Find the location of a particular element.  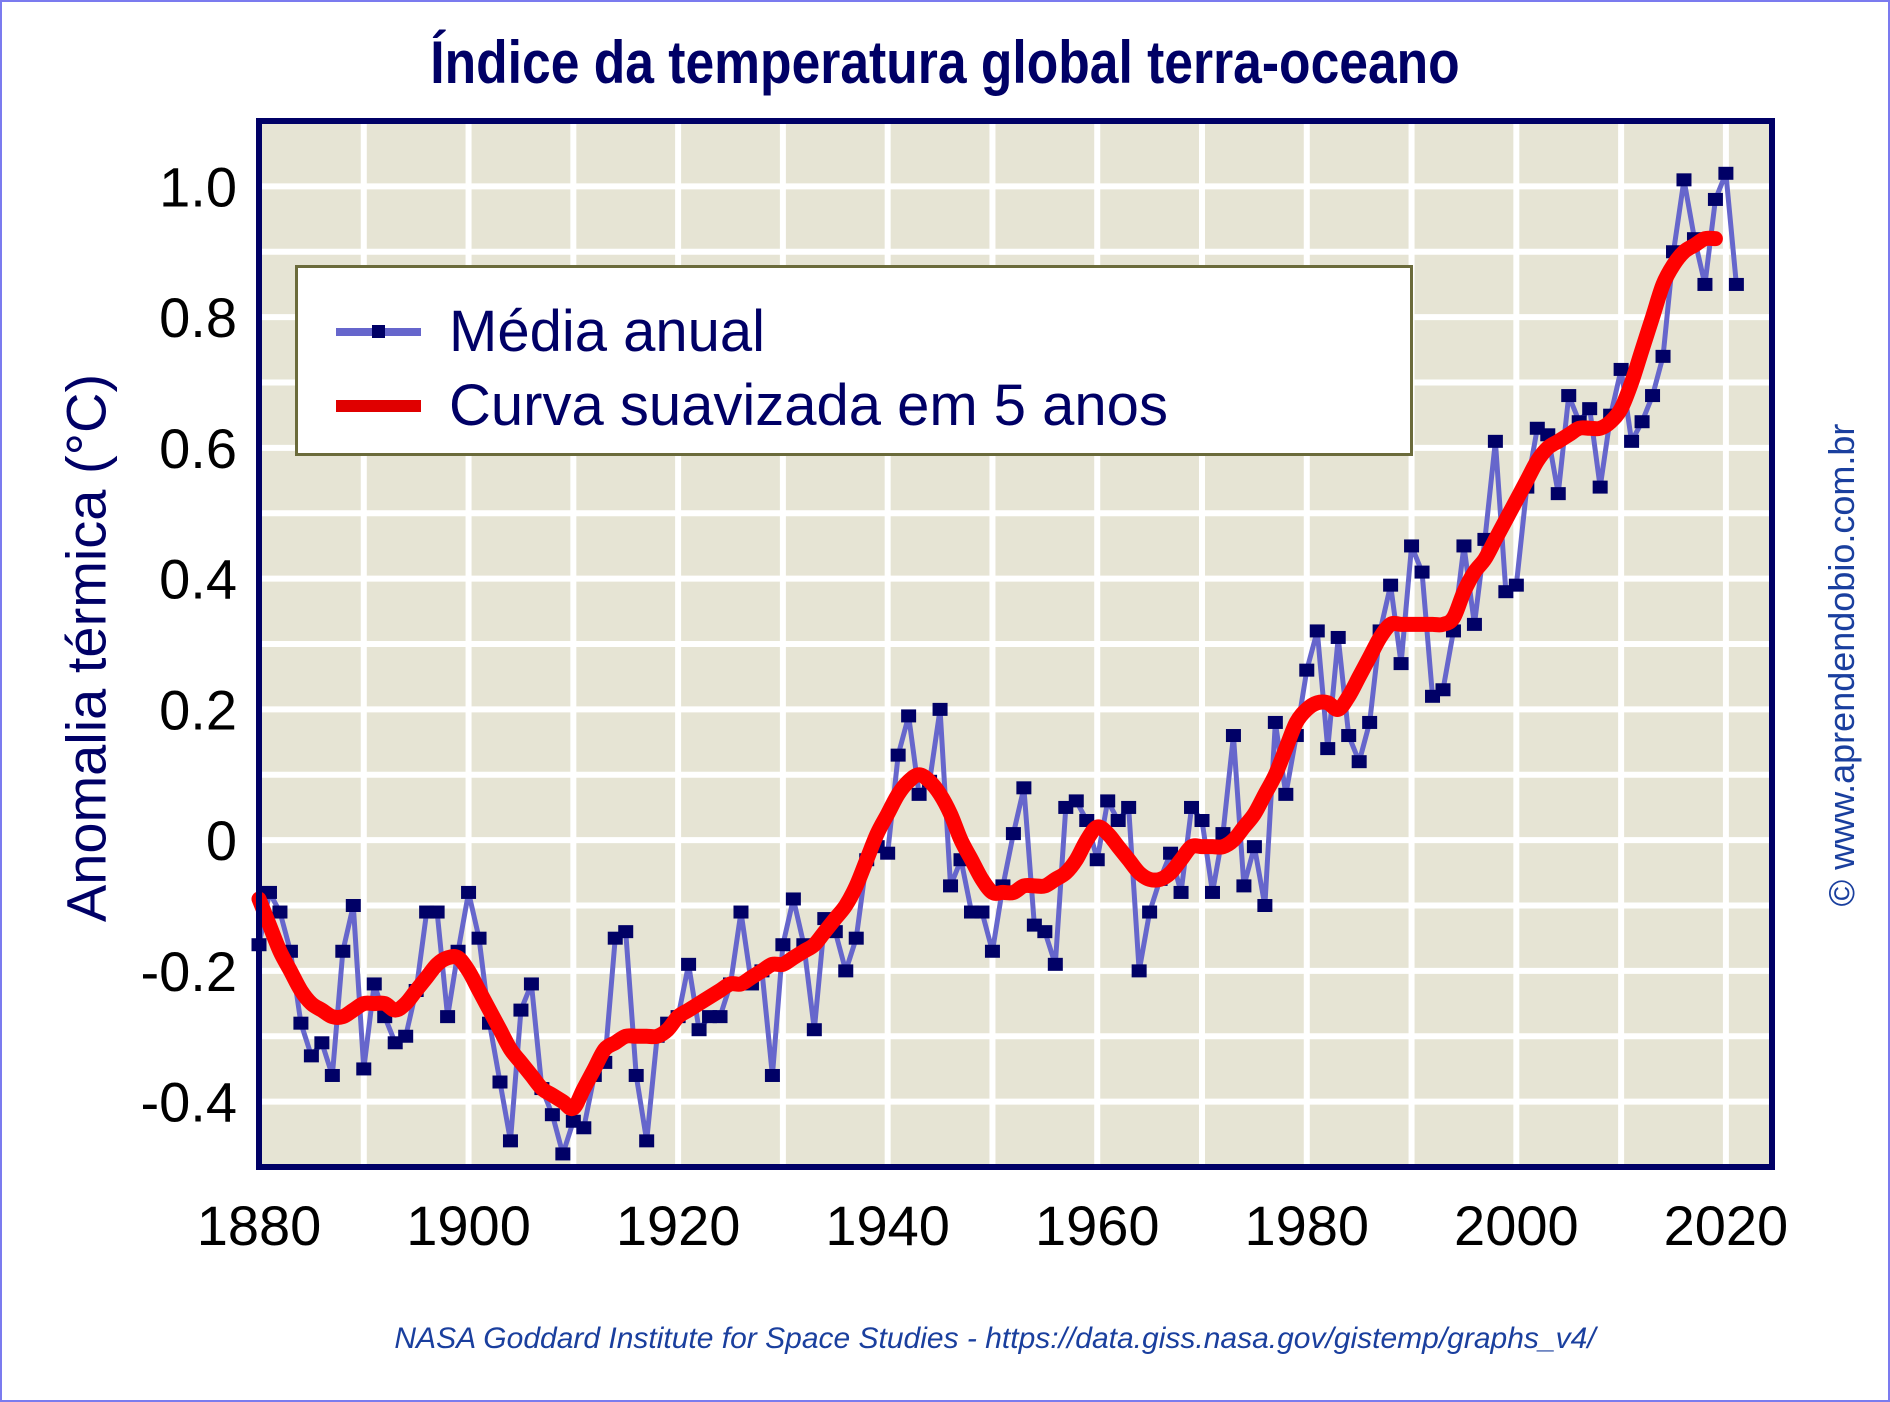

legend-line-marker-icon is located at coordinates (378, 332).